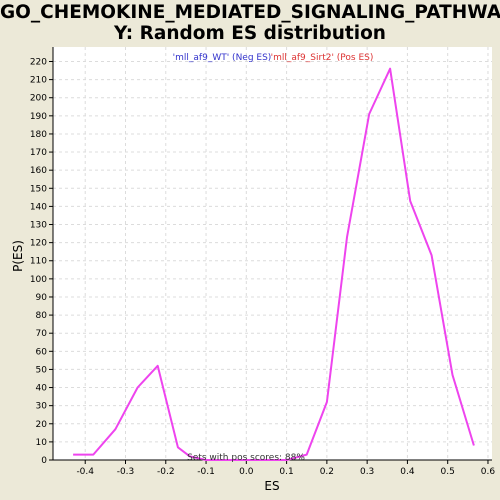 The width and height of the screenshot is (500, 500). Describe the element at coordinates (222, 58) in the screenshot. I see `legend-neg-label: 'mll_af9_WT' (Neg ES)` at that location.